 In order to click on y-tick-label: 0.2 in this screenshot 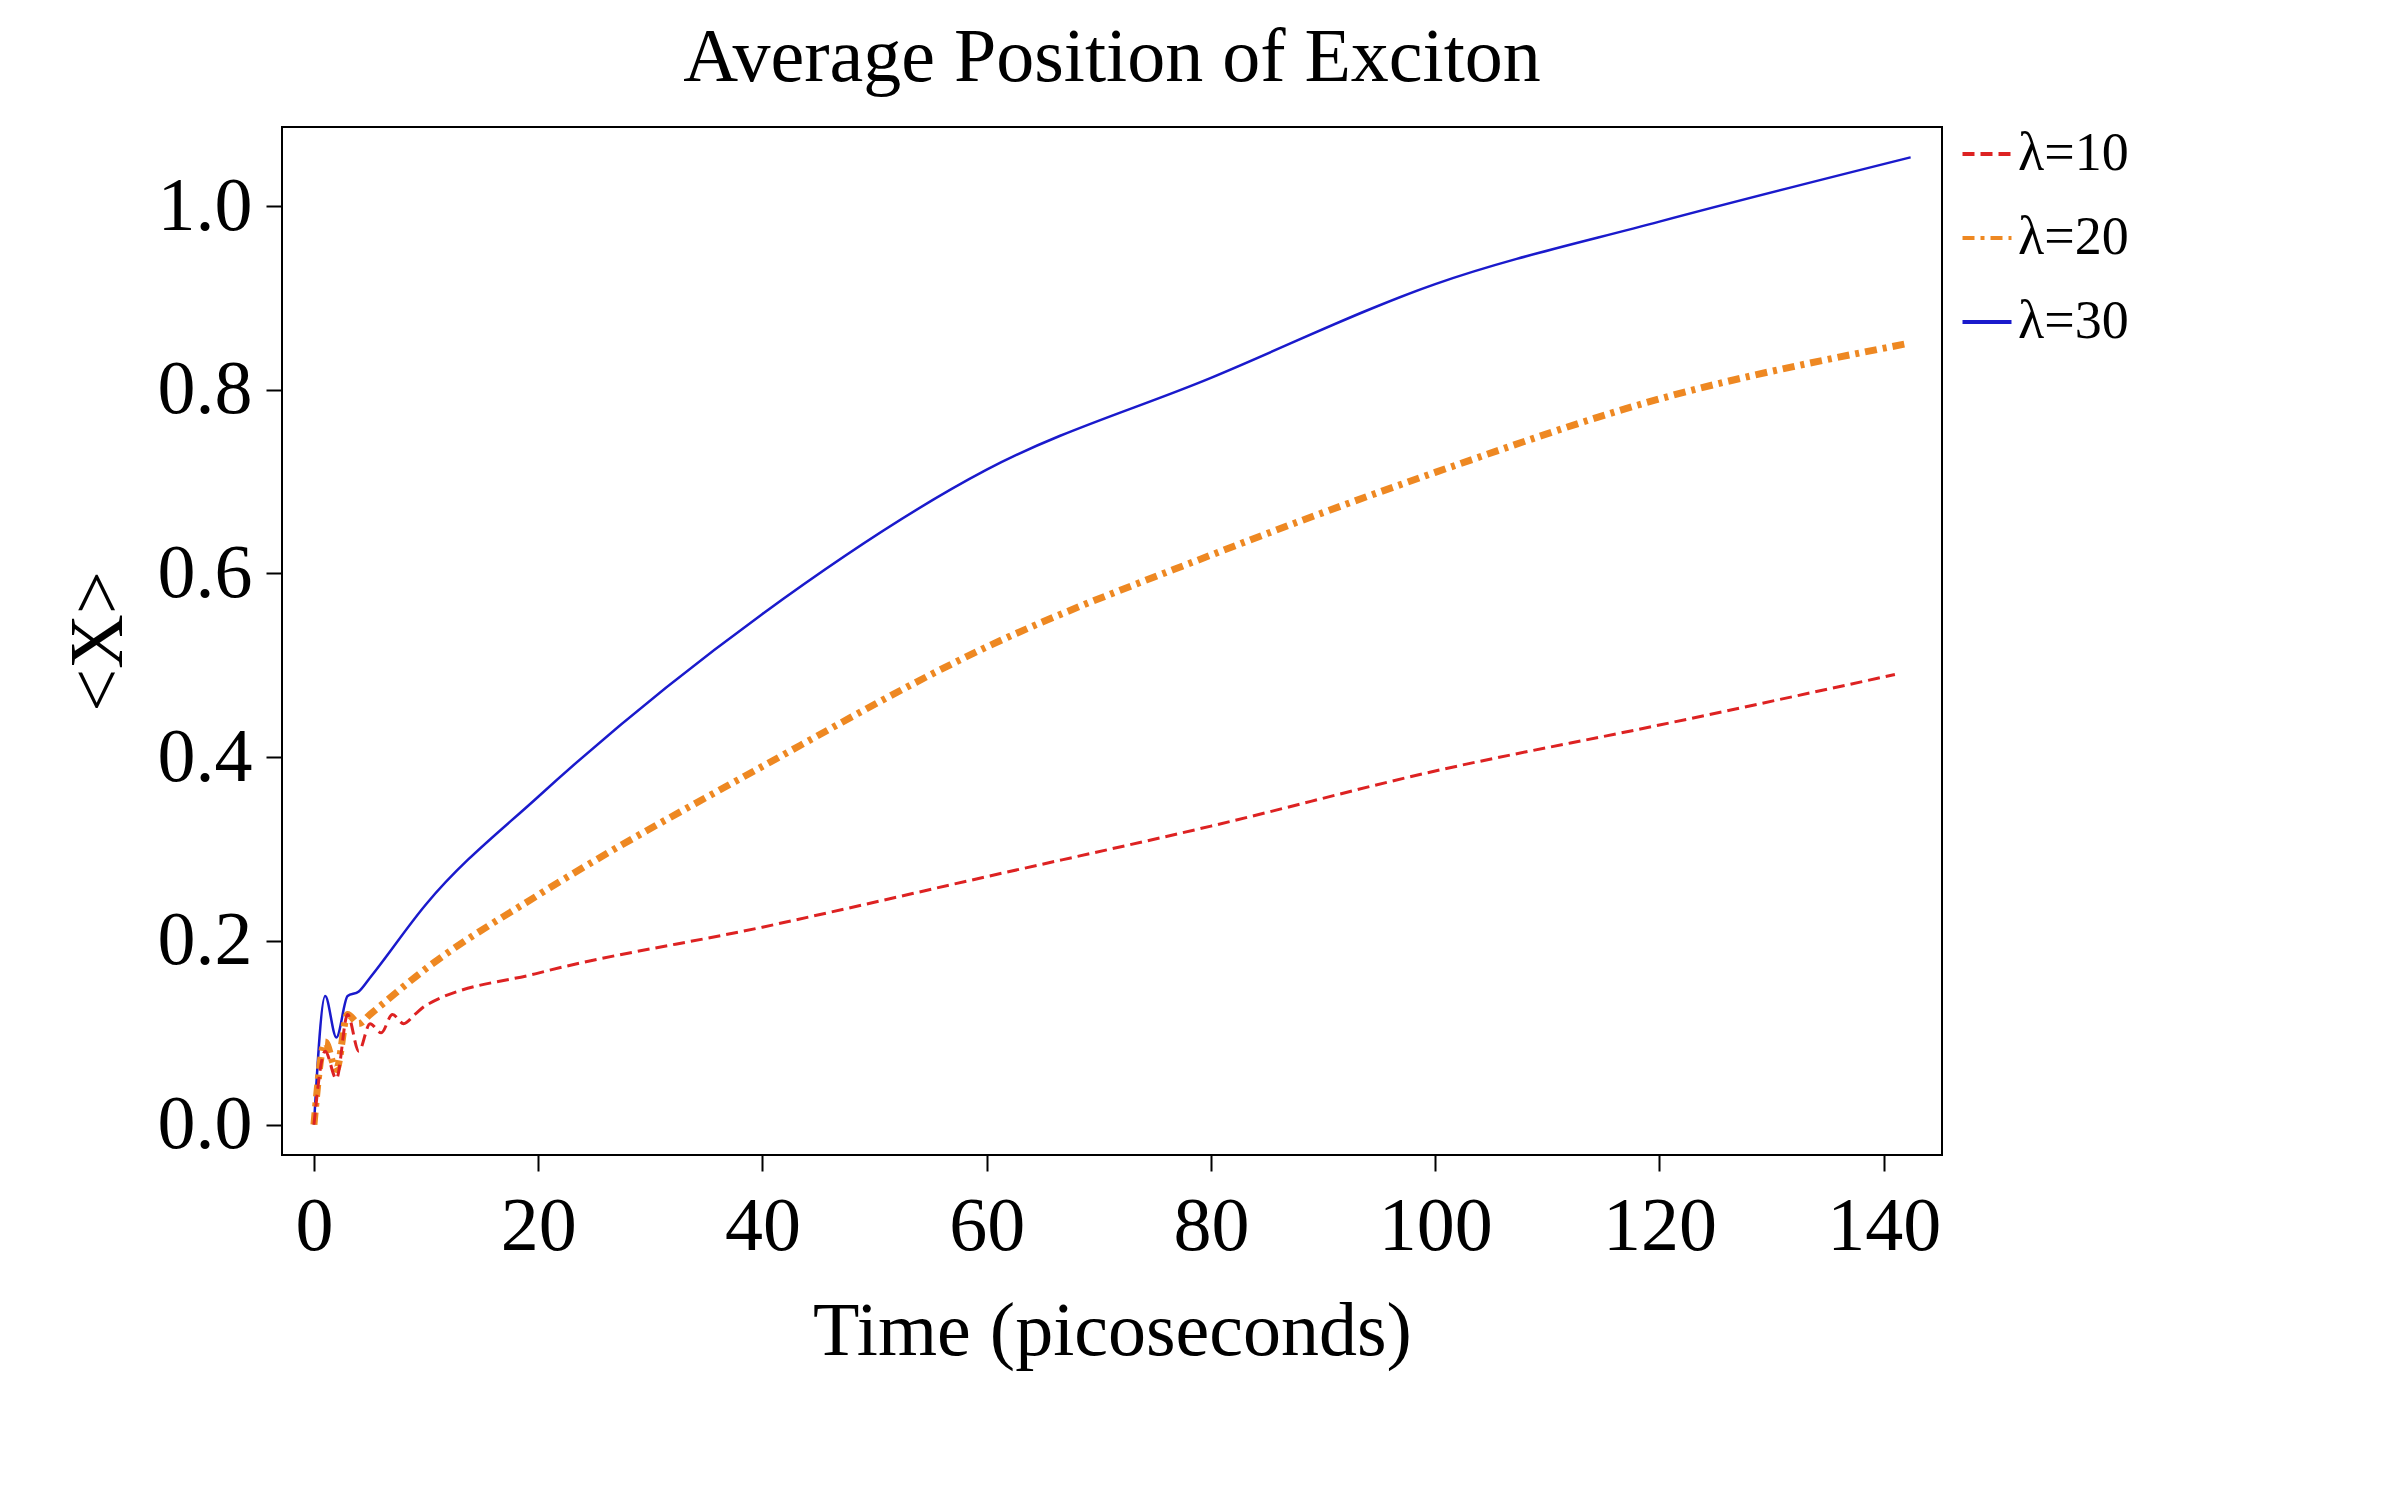, I will do `click(205, 938)`.